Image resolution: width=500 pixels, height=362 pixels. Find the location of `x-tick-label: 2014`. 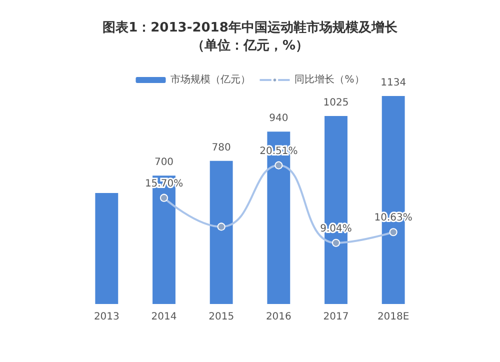

x-tick-label: 2014 is located at coordinates (164, 317).